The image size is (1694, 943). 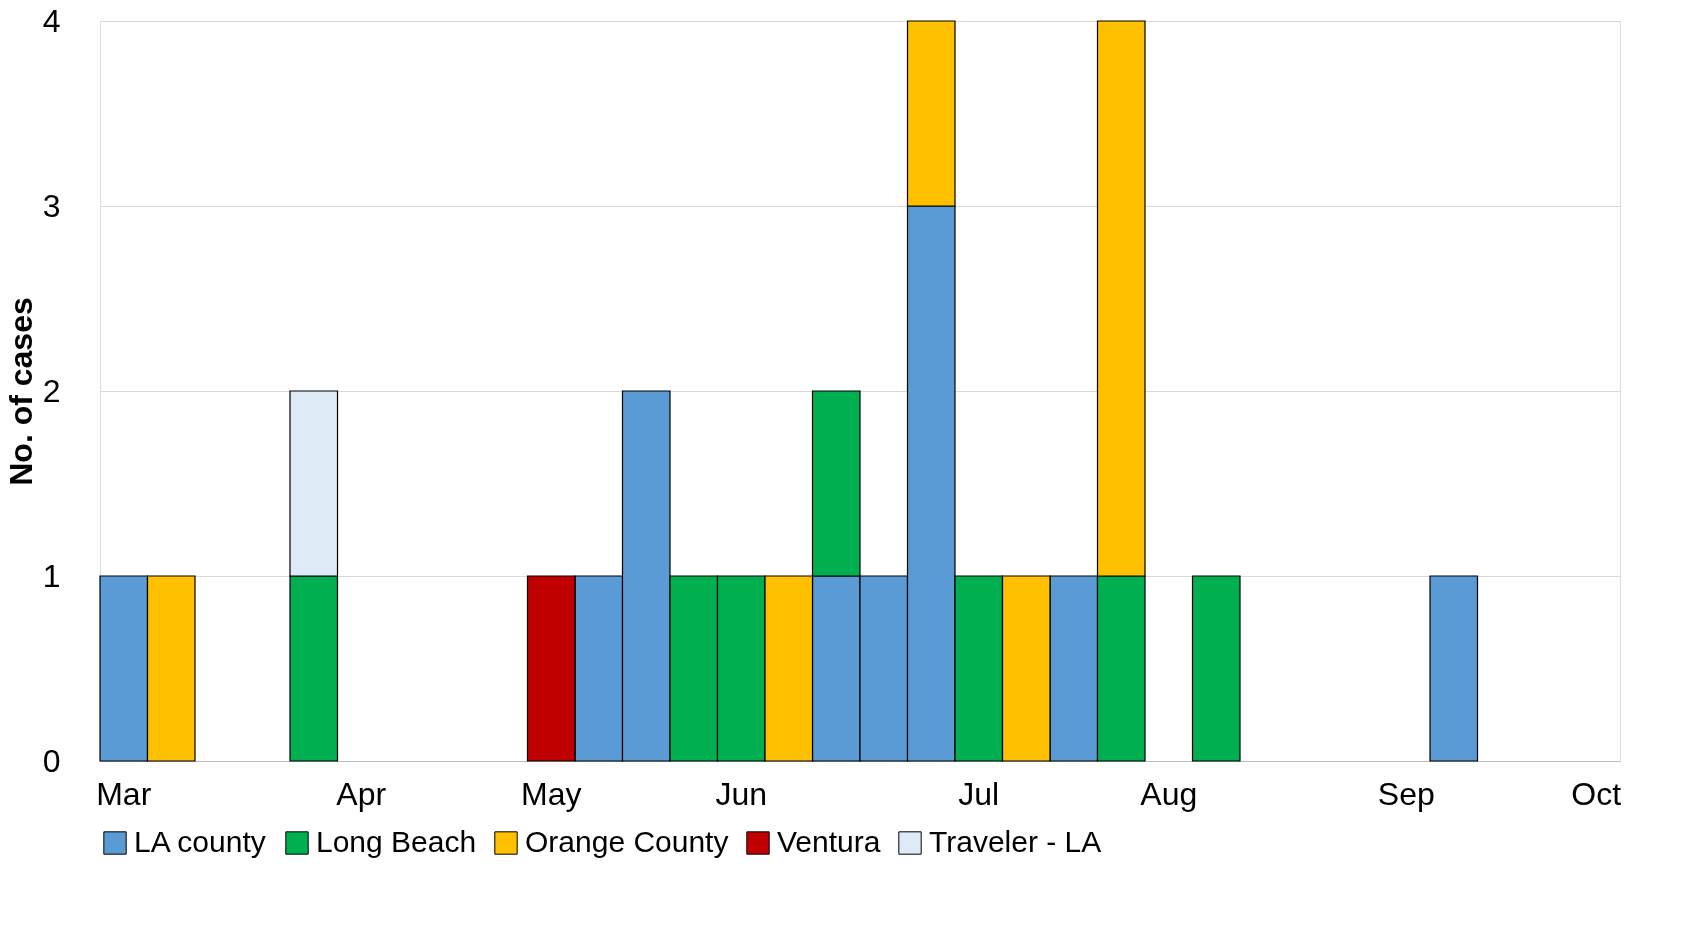 I want to click on x-tick-label: Mar, so click(x=124, y=793).